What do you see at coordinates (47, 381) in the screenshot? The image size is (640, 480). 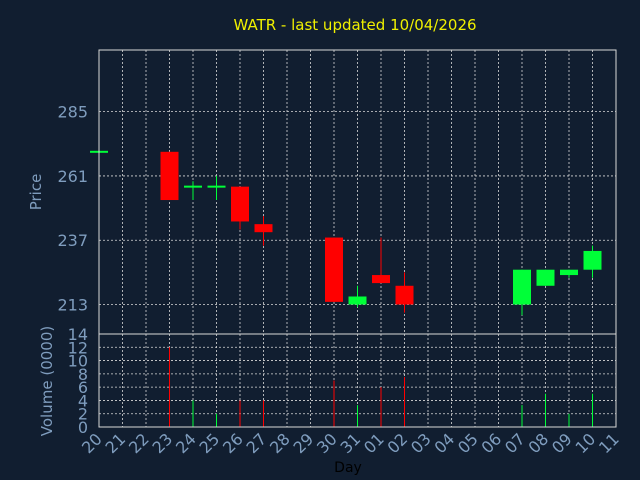 I see `volume-axis-label: Volume (0000)` at bounding box center [47, 381].